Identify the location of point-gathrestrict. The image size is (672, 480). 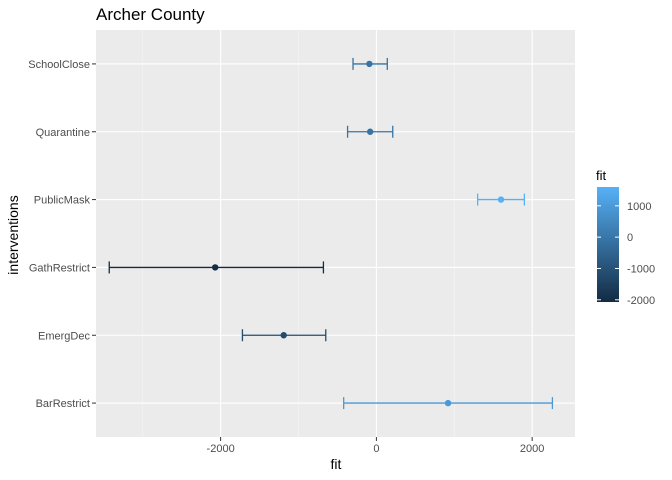
(215, 267).